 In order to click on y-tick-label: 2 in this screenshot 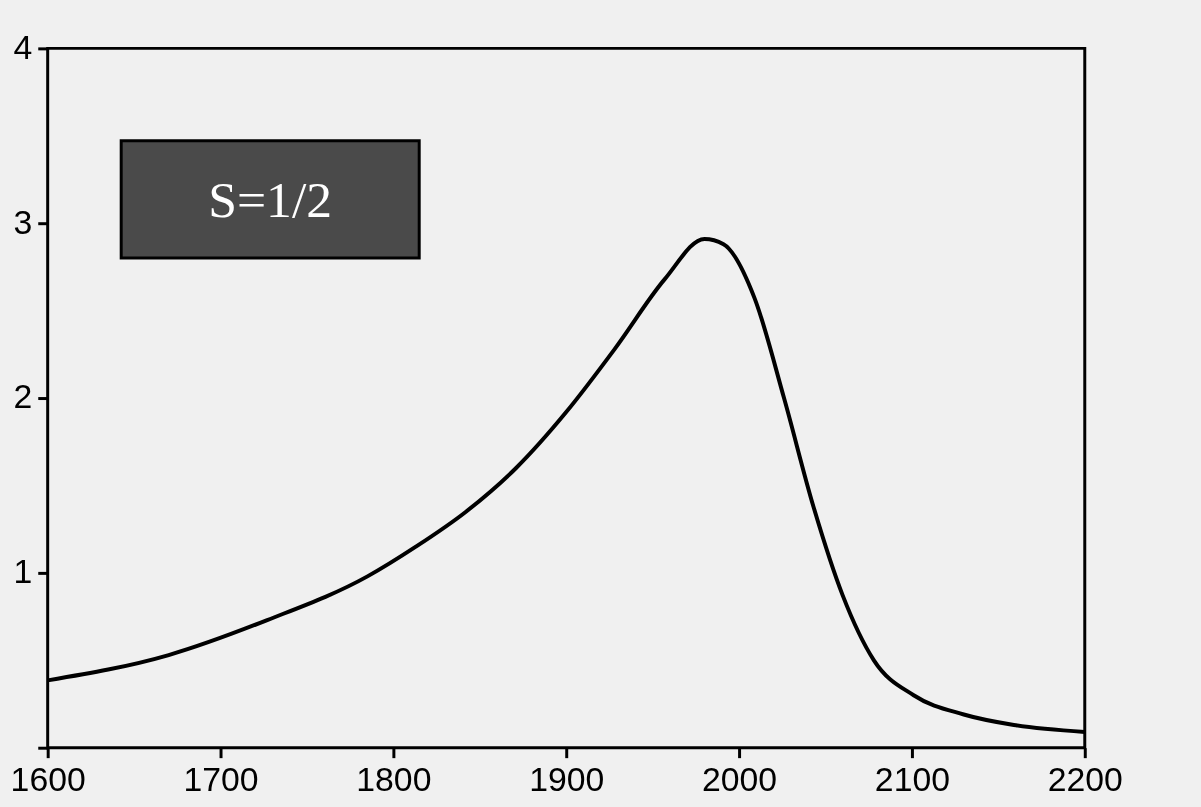, I will do `click(23, 396)`.